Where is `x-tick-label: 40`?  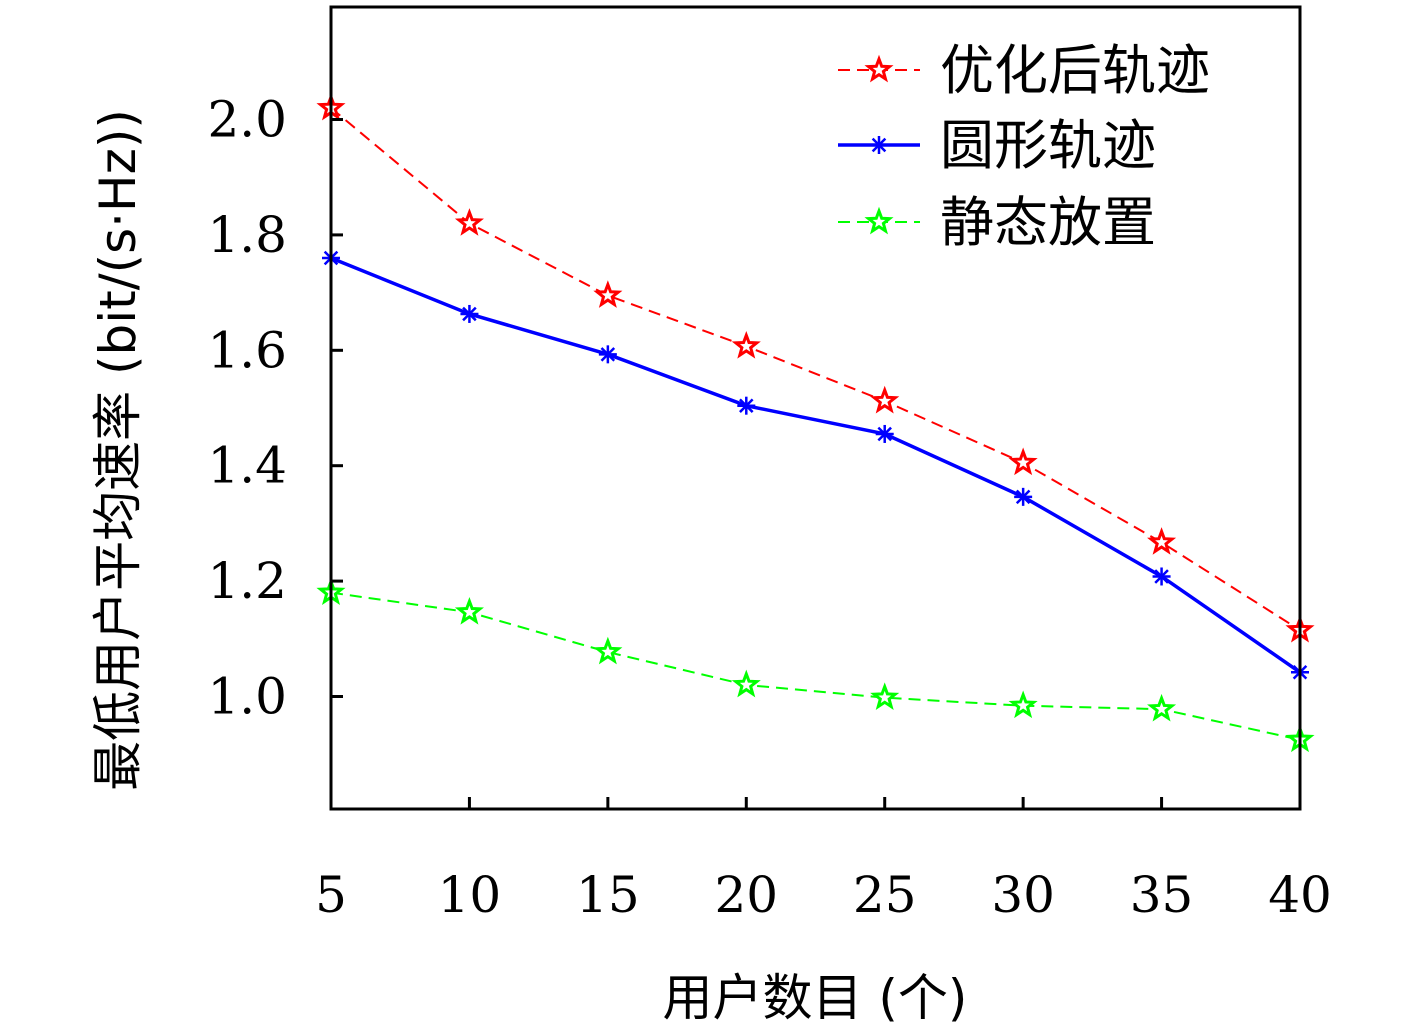 x-tick-label: 40 is located at coordinates (1300, 895).